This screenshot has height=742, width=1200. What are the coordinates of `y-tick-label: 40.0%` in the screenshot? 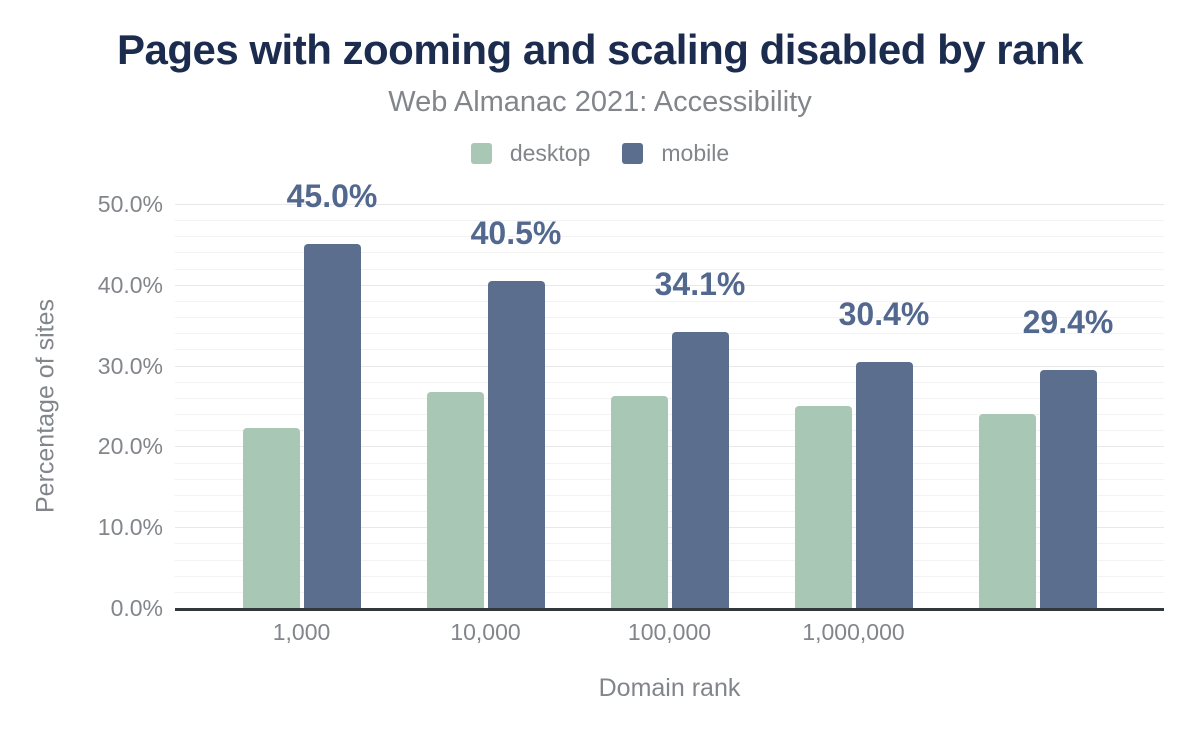 It's located at (130, 284).